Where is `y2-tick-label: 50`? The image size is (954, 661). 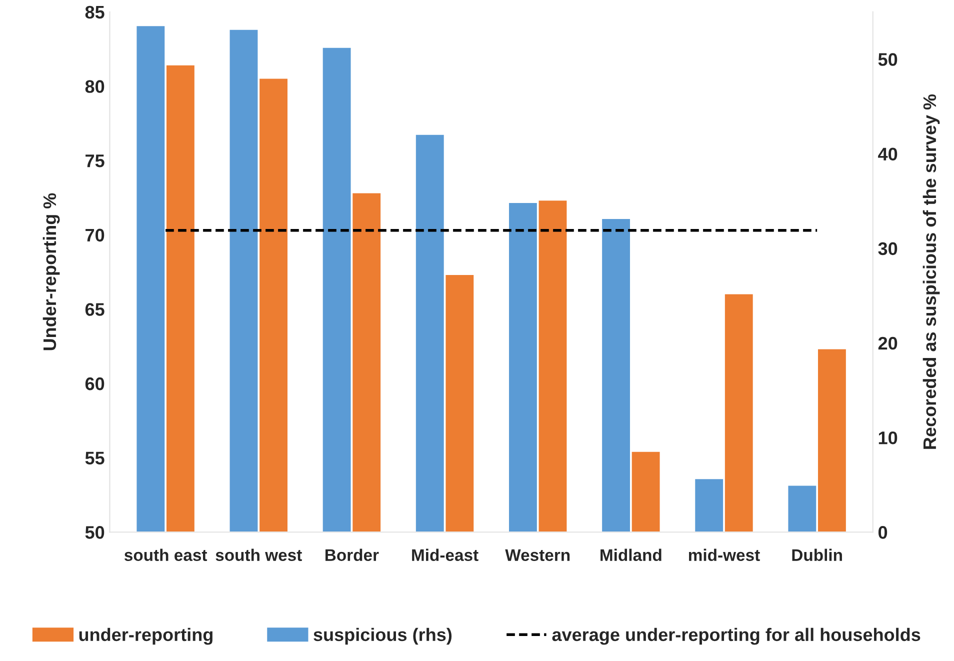
y2-tick-label: 50 is located at coordinates (888, 59).